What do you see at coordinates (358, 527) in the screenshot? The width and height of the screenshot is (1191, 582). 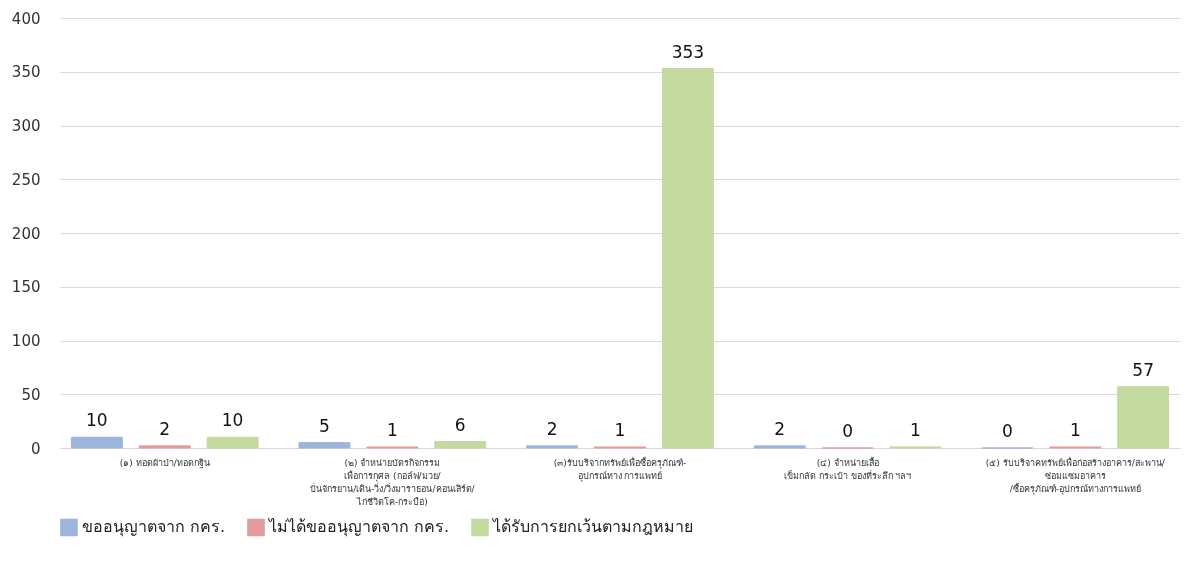 I see `legend-label: ไม่ได้ขออนุญาตจาก กคร.` at bounding box center [358, 527].